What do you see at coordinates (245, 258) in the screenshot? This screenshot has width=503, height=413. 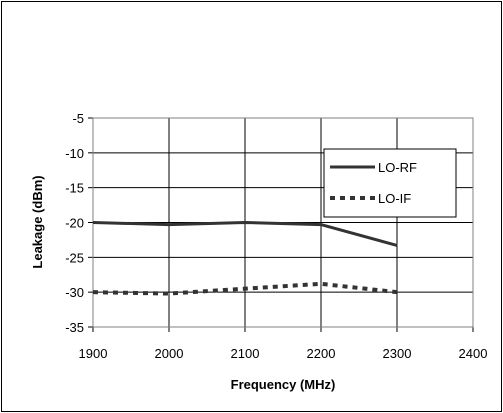 I see `series-lines` at bounding box center [245, 258].